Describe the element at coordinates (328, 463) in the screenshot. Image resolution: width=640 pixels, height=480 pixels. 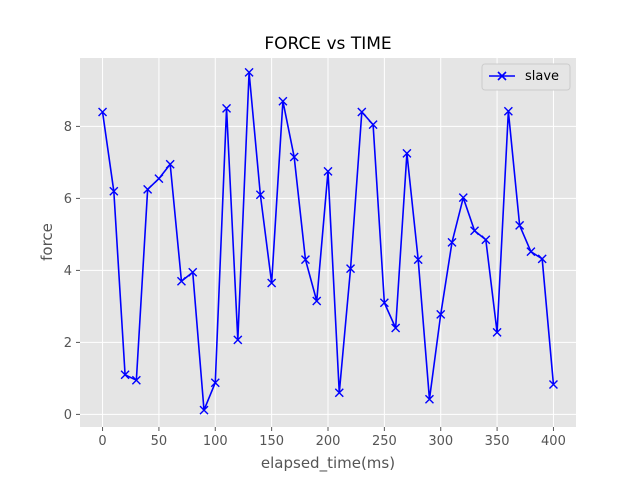
I see `x-axis-label: elapsed_time(ms)` at that location.